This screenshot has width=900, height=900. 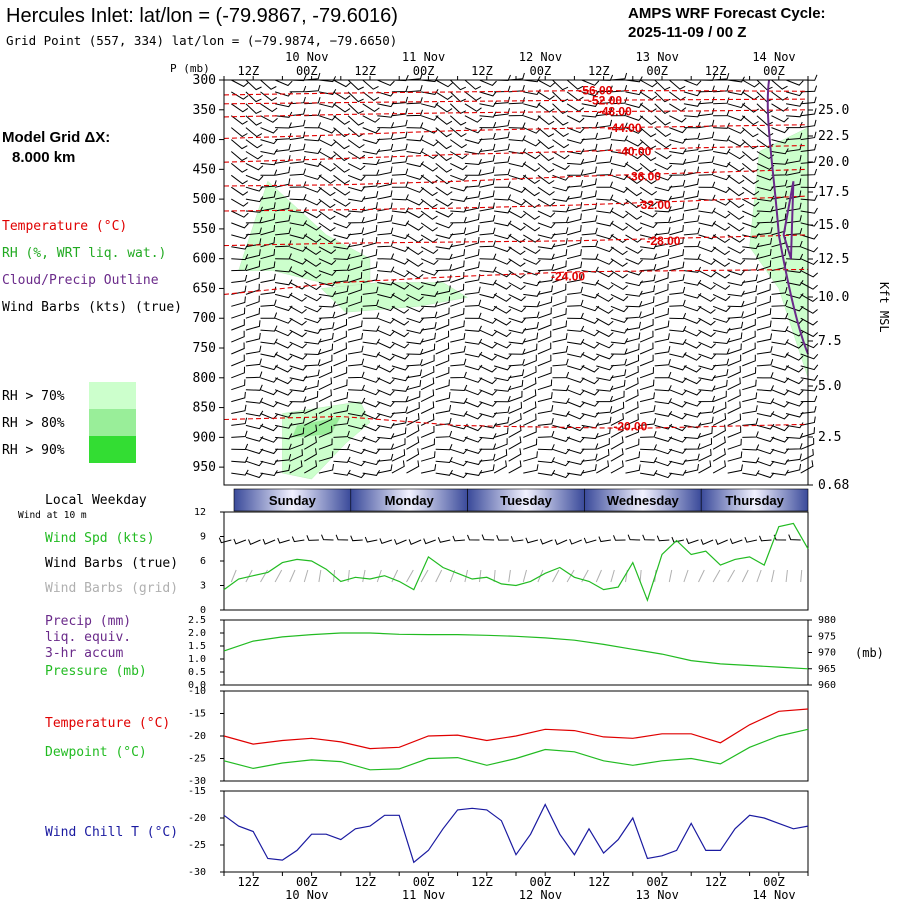 What do you see at coordinates (827, 685) in the screenshot?
I see `pressure-tick-label: 960` at bounding box center [827, 685].